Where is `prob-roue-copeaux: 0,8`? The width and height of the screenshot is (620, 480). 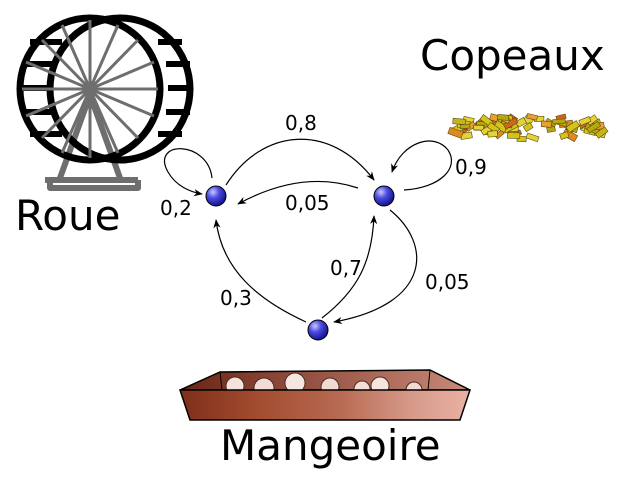
prob-roue-copeaux: 0,8 is located at coordinates (301, 123).